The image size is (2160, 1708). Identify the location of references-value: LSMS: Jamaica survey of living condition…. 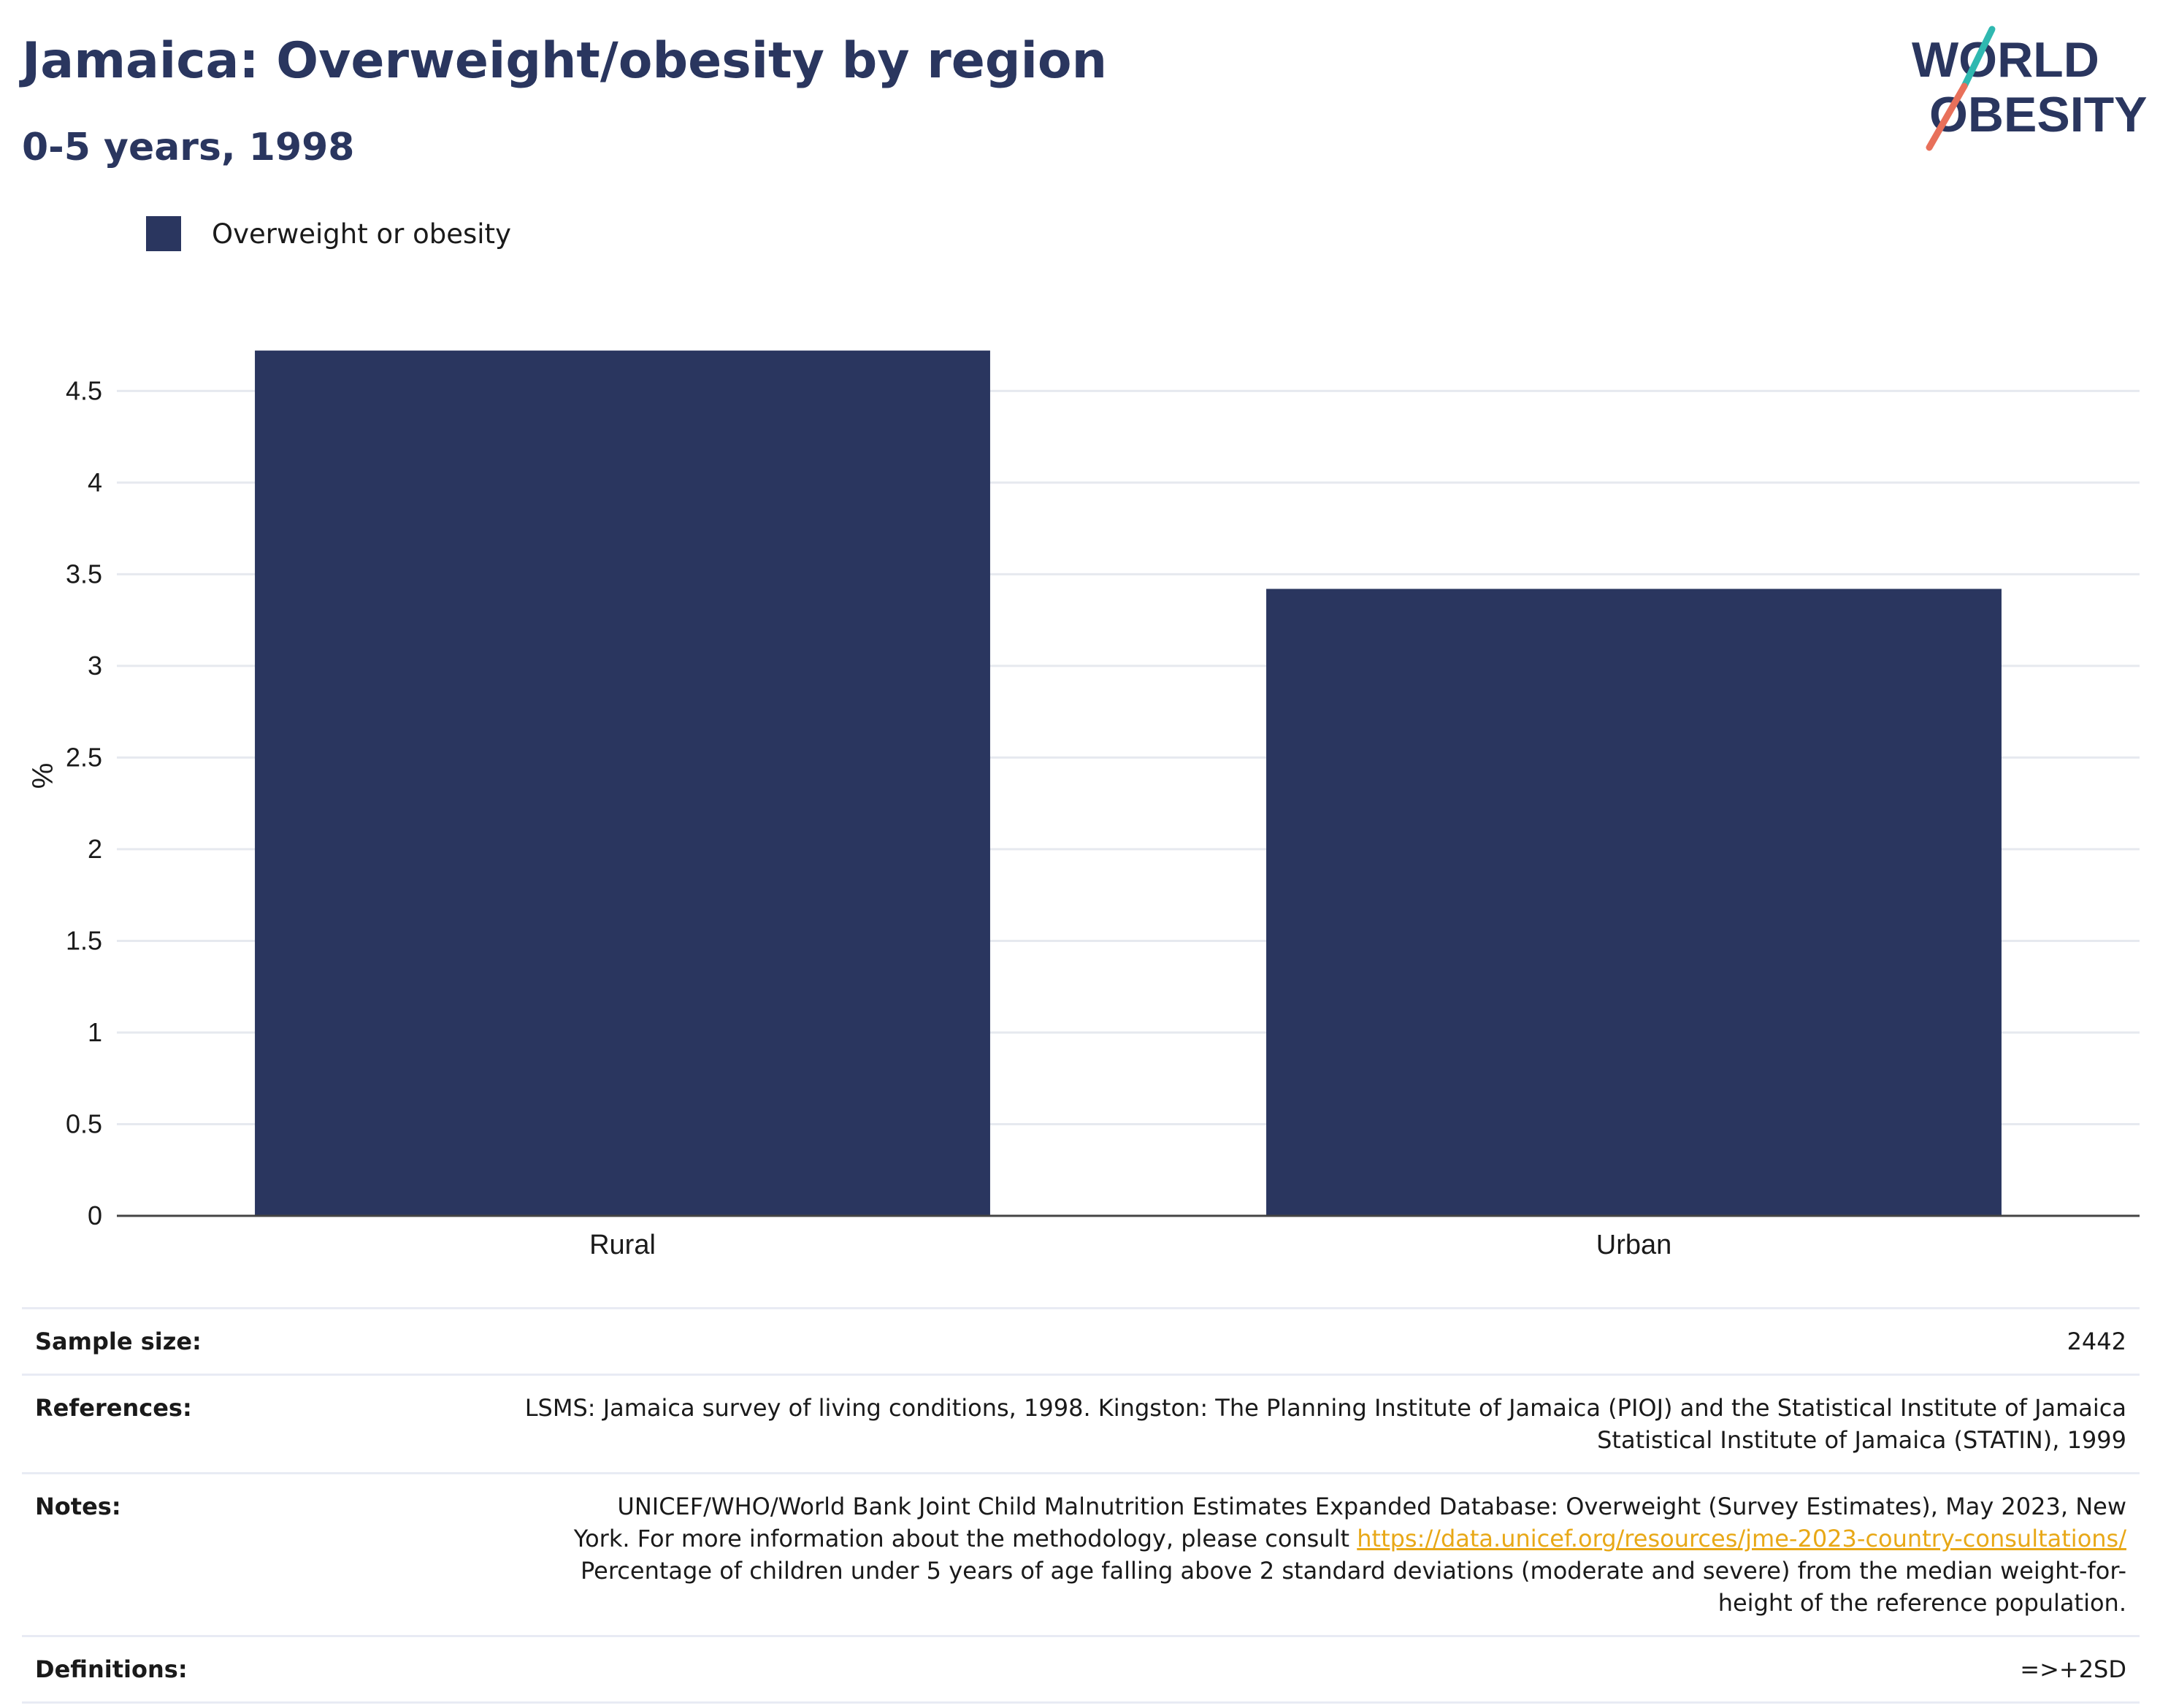
(1325, 1424).